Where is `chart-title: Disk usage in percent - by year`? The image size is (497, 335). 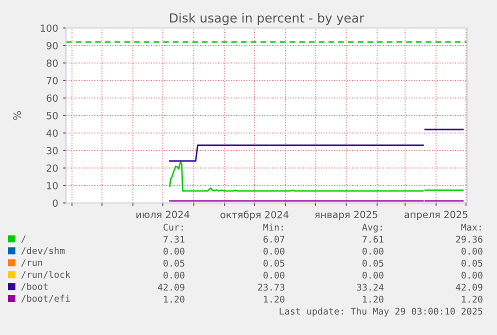 chart-title: Disk usage in percent - by year is located at coordinates (267, 19).